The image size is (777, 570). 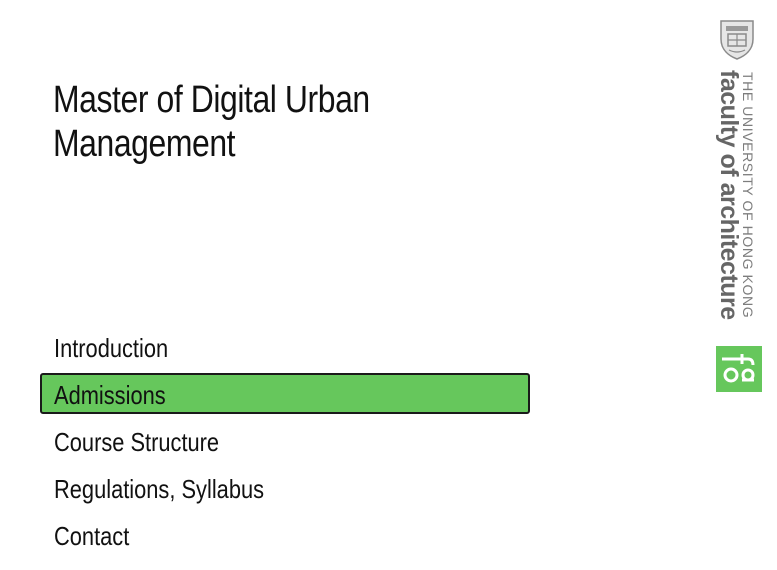 What do you see at coordinates (748, 195) in the screenshot?
I see `logo-university-name: THE UNIVERSITY OF HONG KONG` at bounding box center [748, 195].